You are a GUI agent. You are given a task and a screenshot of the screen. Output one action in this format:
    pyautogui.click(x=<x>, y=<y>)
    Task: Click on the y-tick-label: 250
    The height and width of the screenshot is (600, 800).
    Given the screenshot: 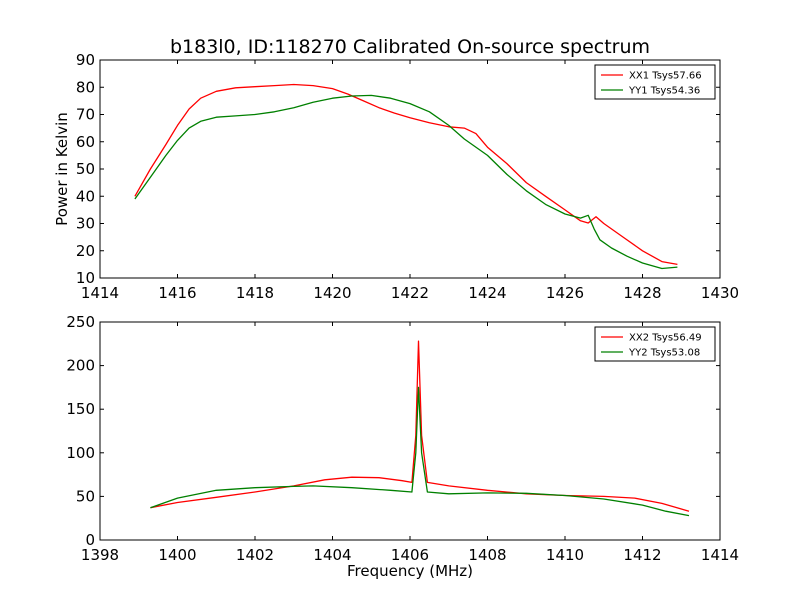 What is the action you would take?
    pyautogui.click(x=80, y=322)
    